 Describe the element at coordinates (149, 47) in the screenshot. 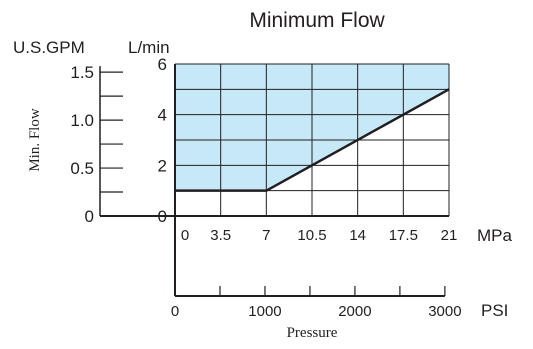

I see `lmin-axis-label: L/min` at that location.